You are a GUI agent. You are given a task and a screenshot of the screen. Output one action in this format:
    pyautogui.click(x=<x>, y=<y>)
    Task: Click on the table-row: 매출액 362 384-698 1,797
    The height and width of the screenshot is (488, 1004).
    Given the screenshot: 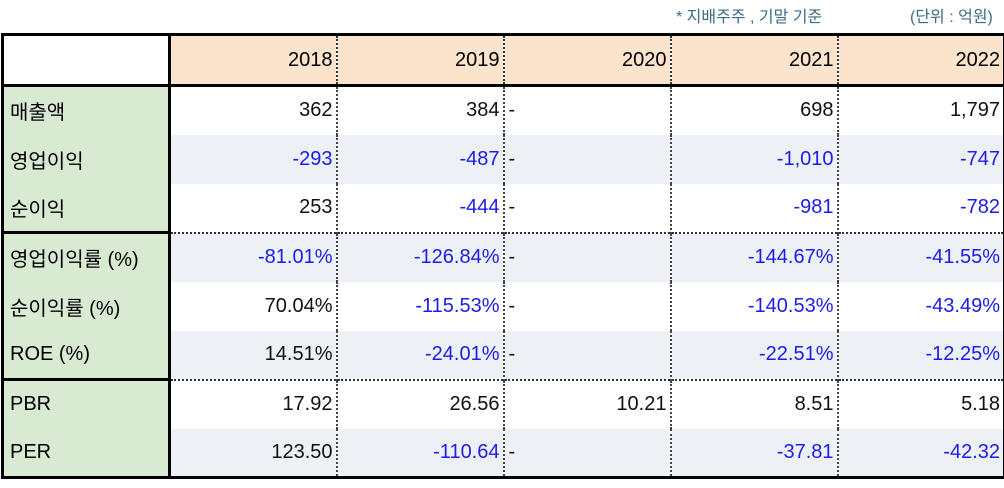 What is the action you would take?
    pyautogui.click(x=502, y=109)
    